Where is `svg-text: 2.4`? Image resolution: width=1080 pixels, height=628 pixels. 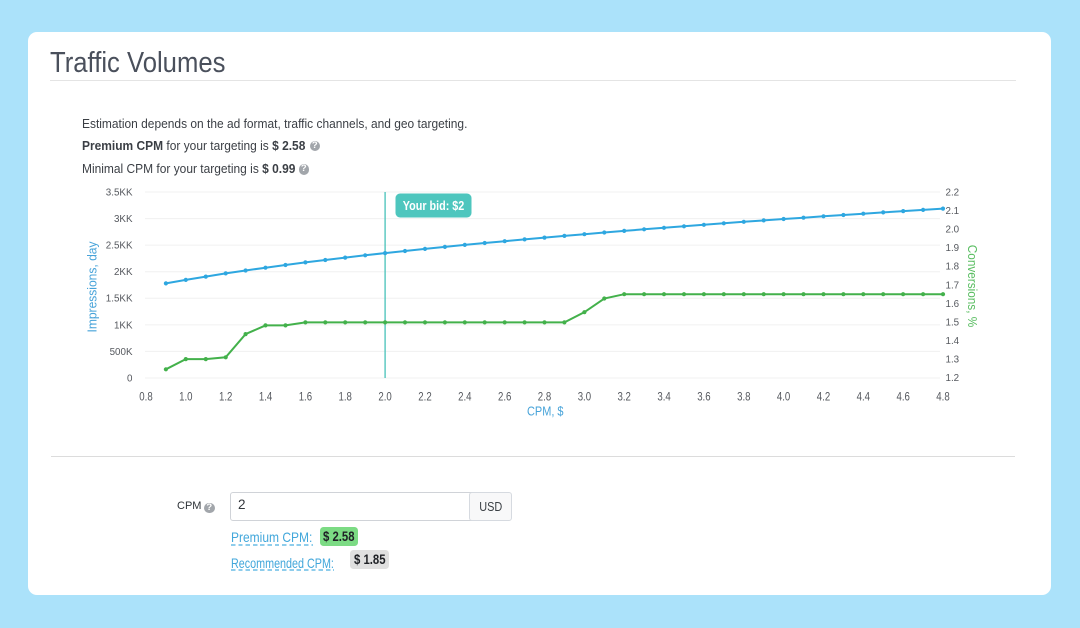
svg-text: 2.4 is located at coordinates (465, 397).